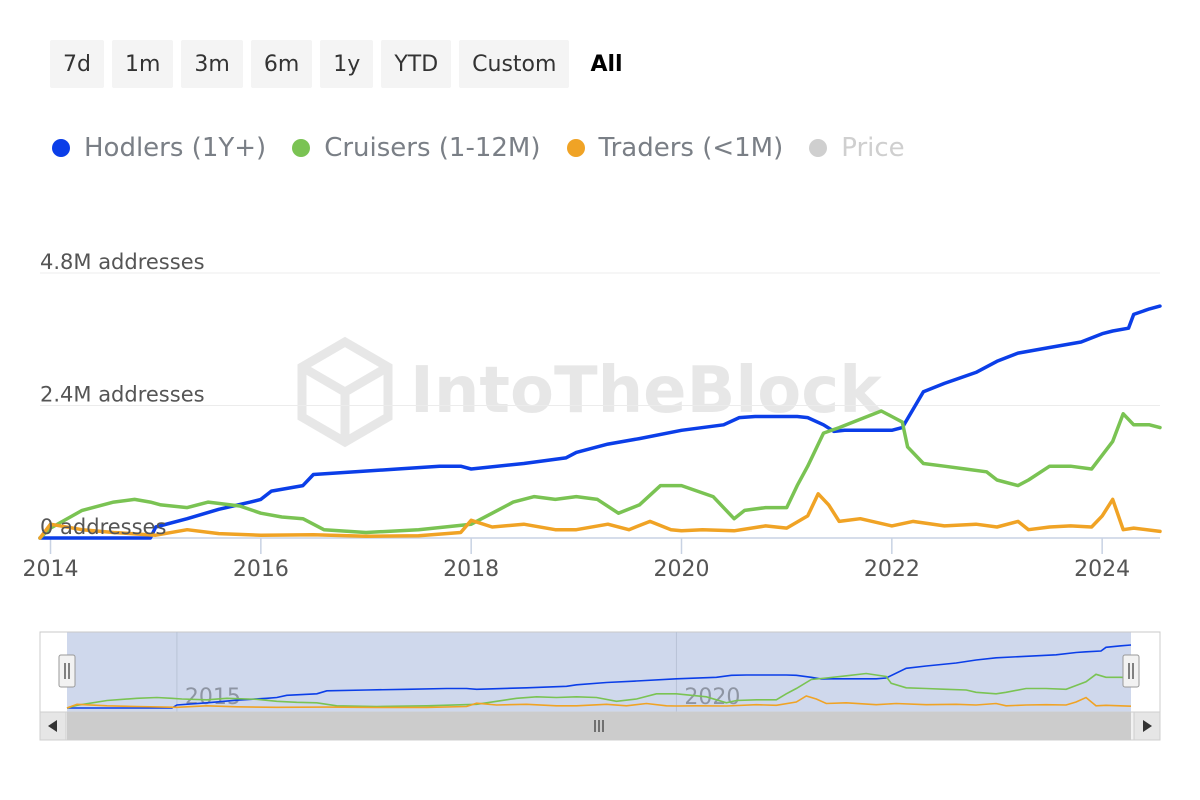 Image resolution: width=1200 pixels, height=800 pixels. What do you see at coordinates (416, 64) in the screenshot?
I see `range-button-ytd: YTD` at bounding box center [416, 64].